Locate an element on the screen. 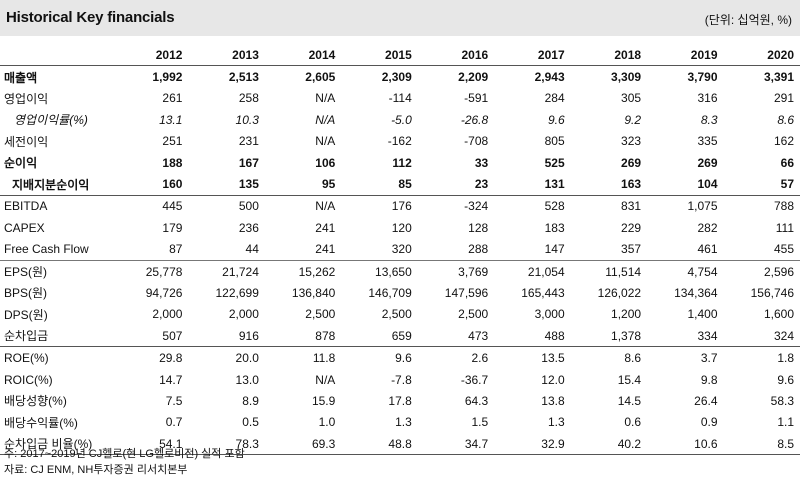 Image resolution: width=800 pixels, height=487 pixels. table-cell: 4,754 is located at coordinates (685, 271).